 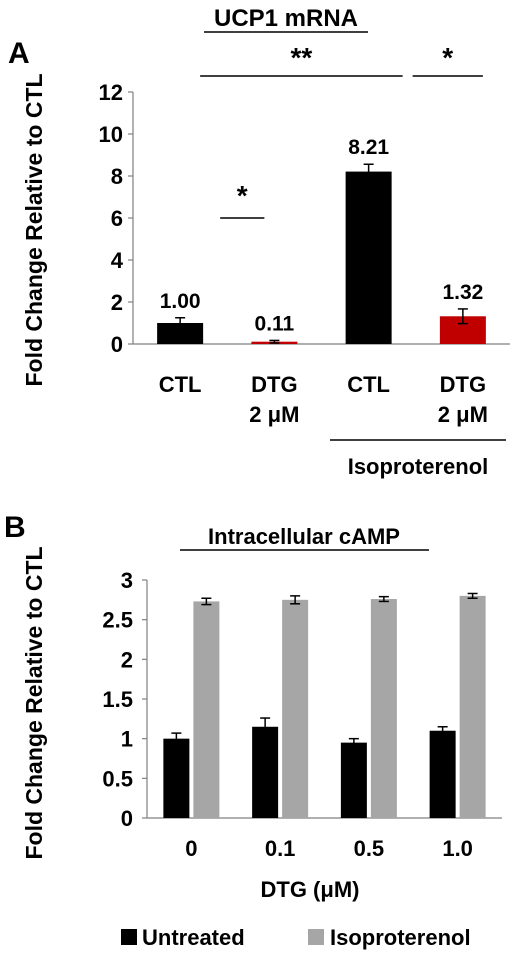 What do you see at coordinates (301, 57) in the screenshot?
I see `chart-a-significance-label: **` at bounding box center [301, 57].